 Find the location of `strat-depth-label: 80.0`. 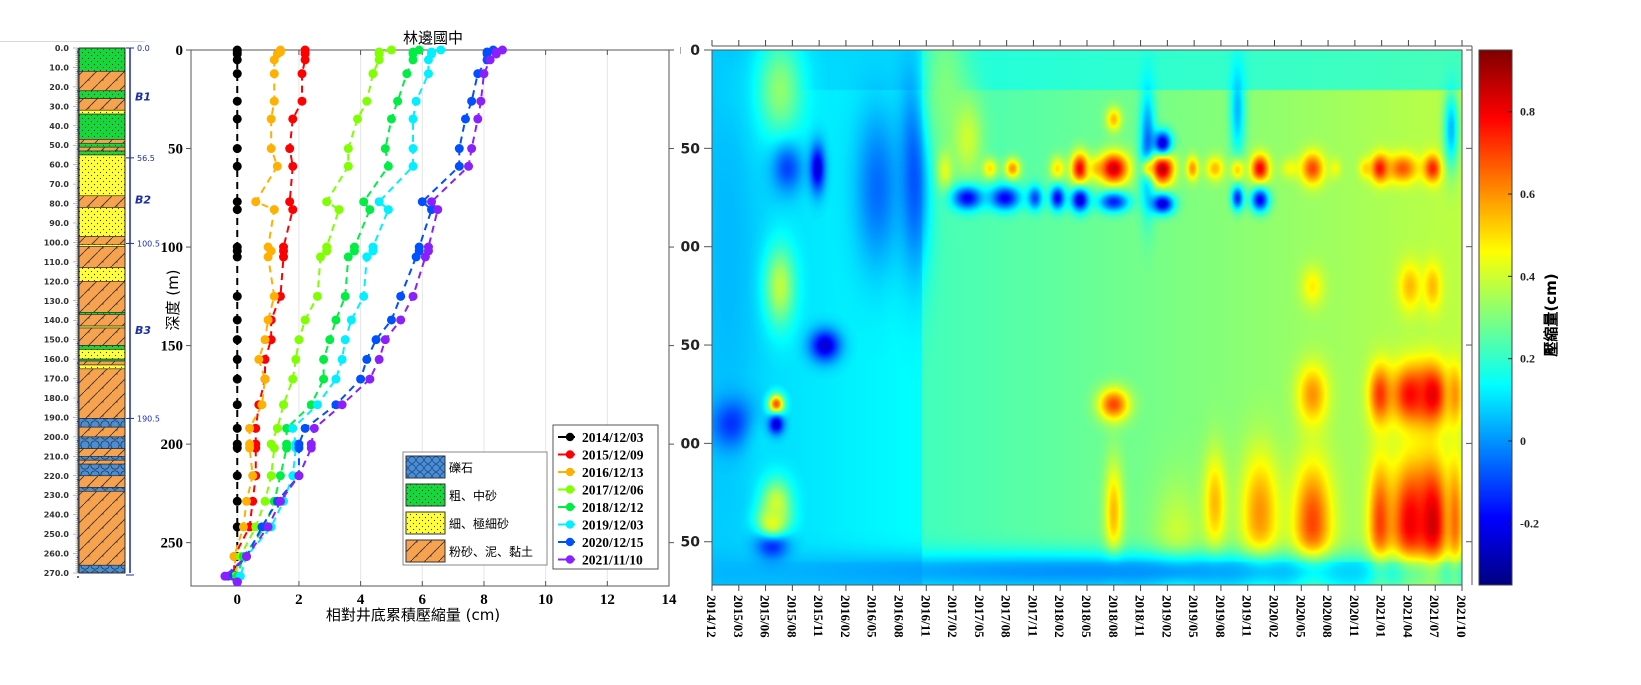

strat-depth-label: 80.0 is located at coordinates (59, 204).